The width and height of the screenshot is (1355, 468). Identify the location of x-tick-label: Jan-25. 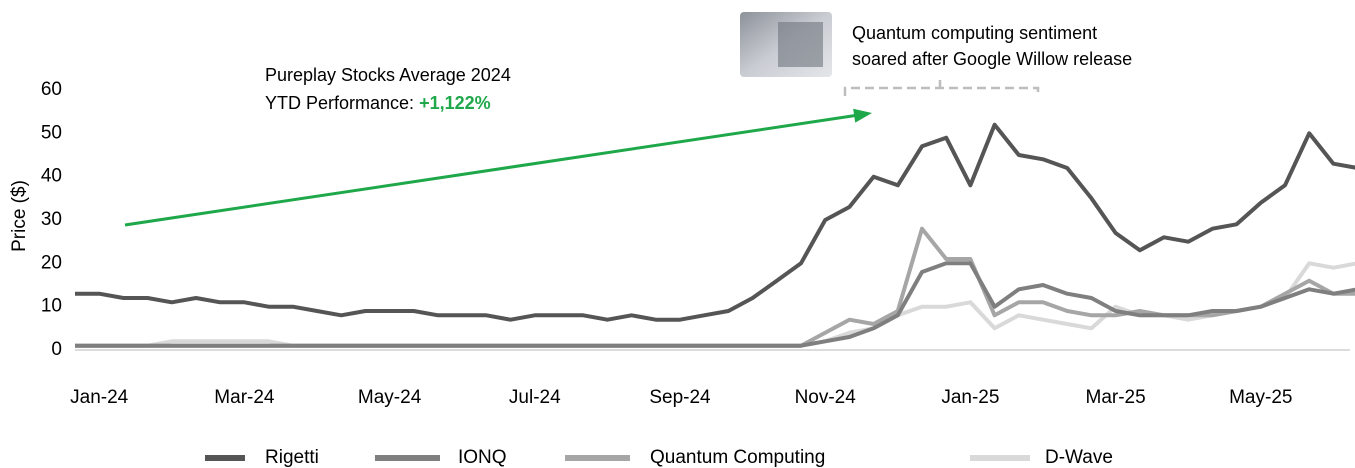
(970, 397).